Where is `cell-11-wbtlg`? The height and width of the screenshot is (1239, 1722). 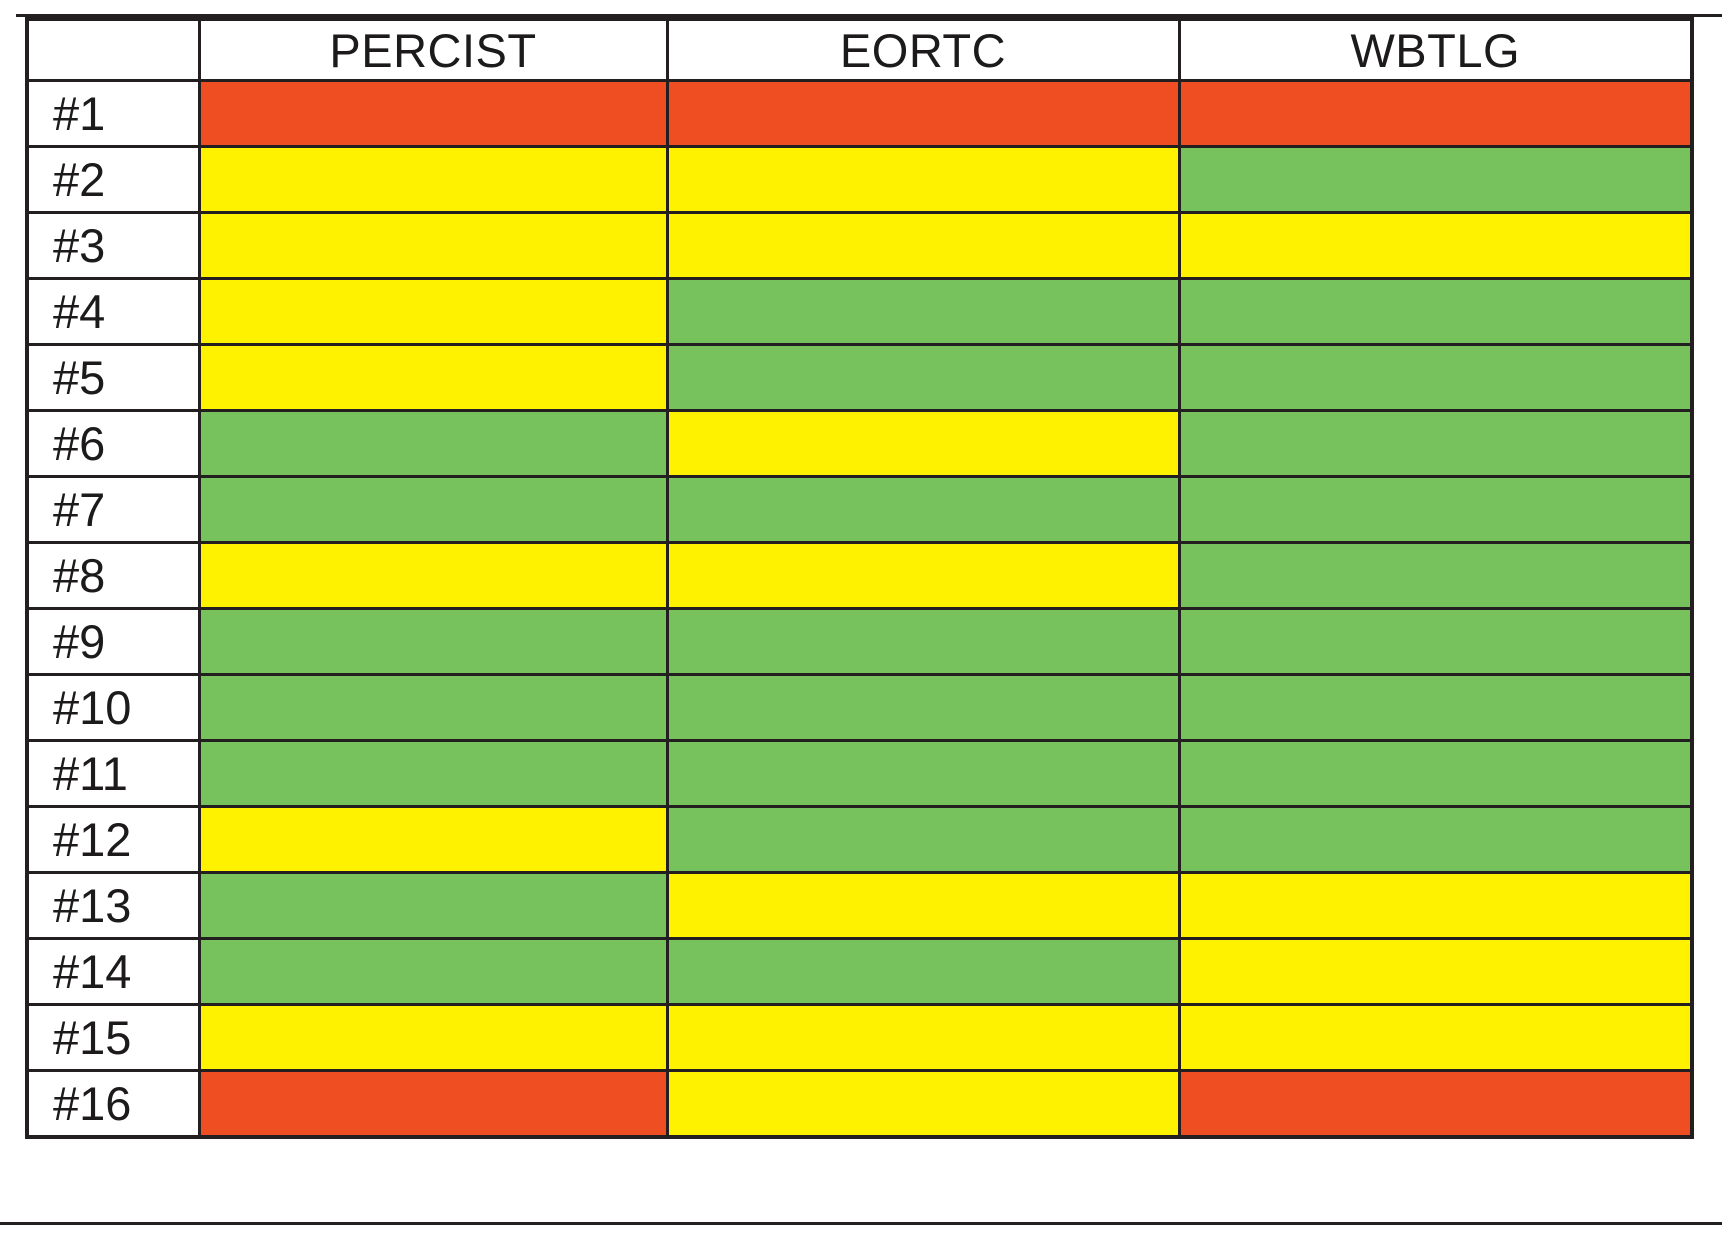 cell-11-wbtlg is located at coordinates (1435, 773).